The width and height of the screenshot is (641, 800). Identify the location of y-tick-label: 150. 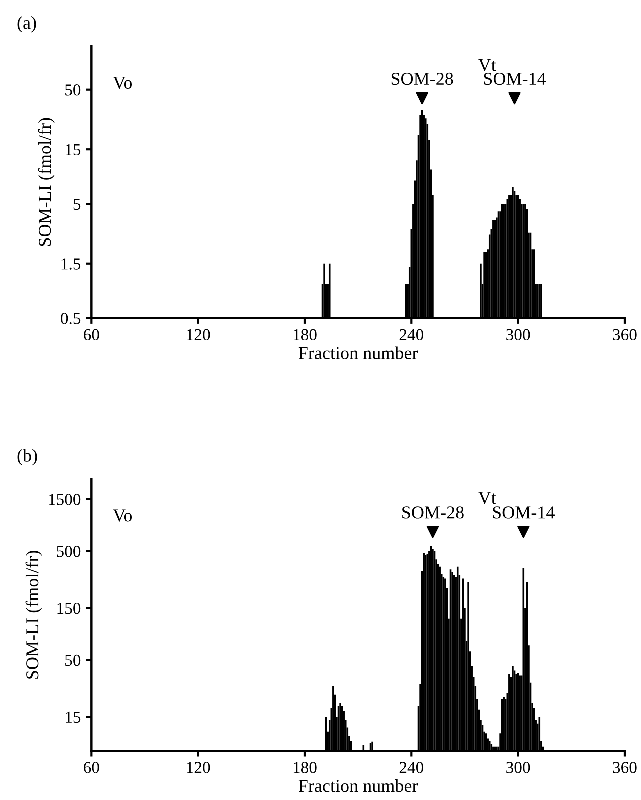
(69, 608).